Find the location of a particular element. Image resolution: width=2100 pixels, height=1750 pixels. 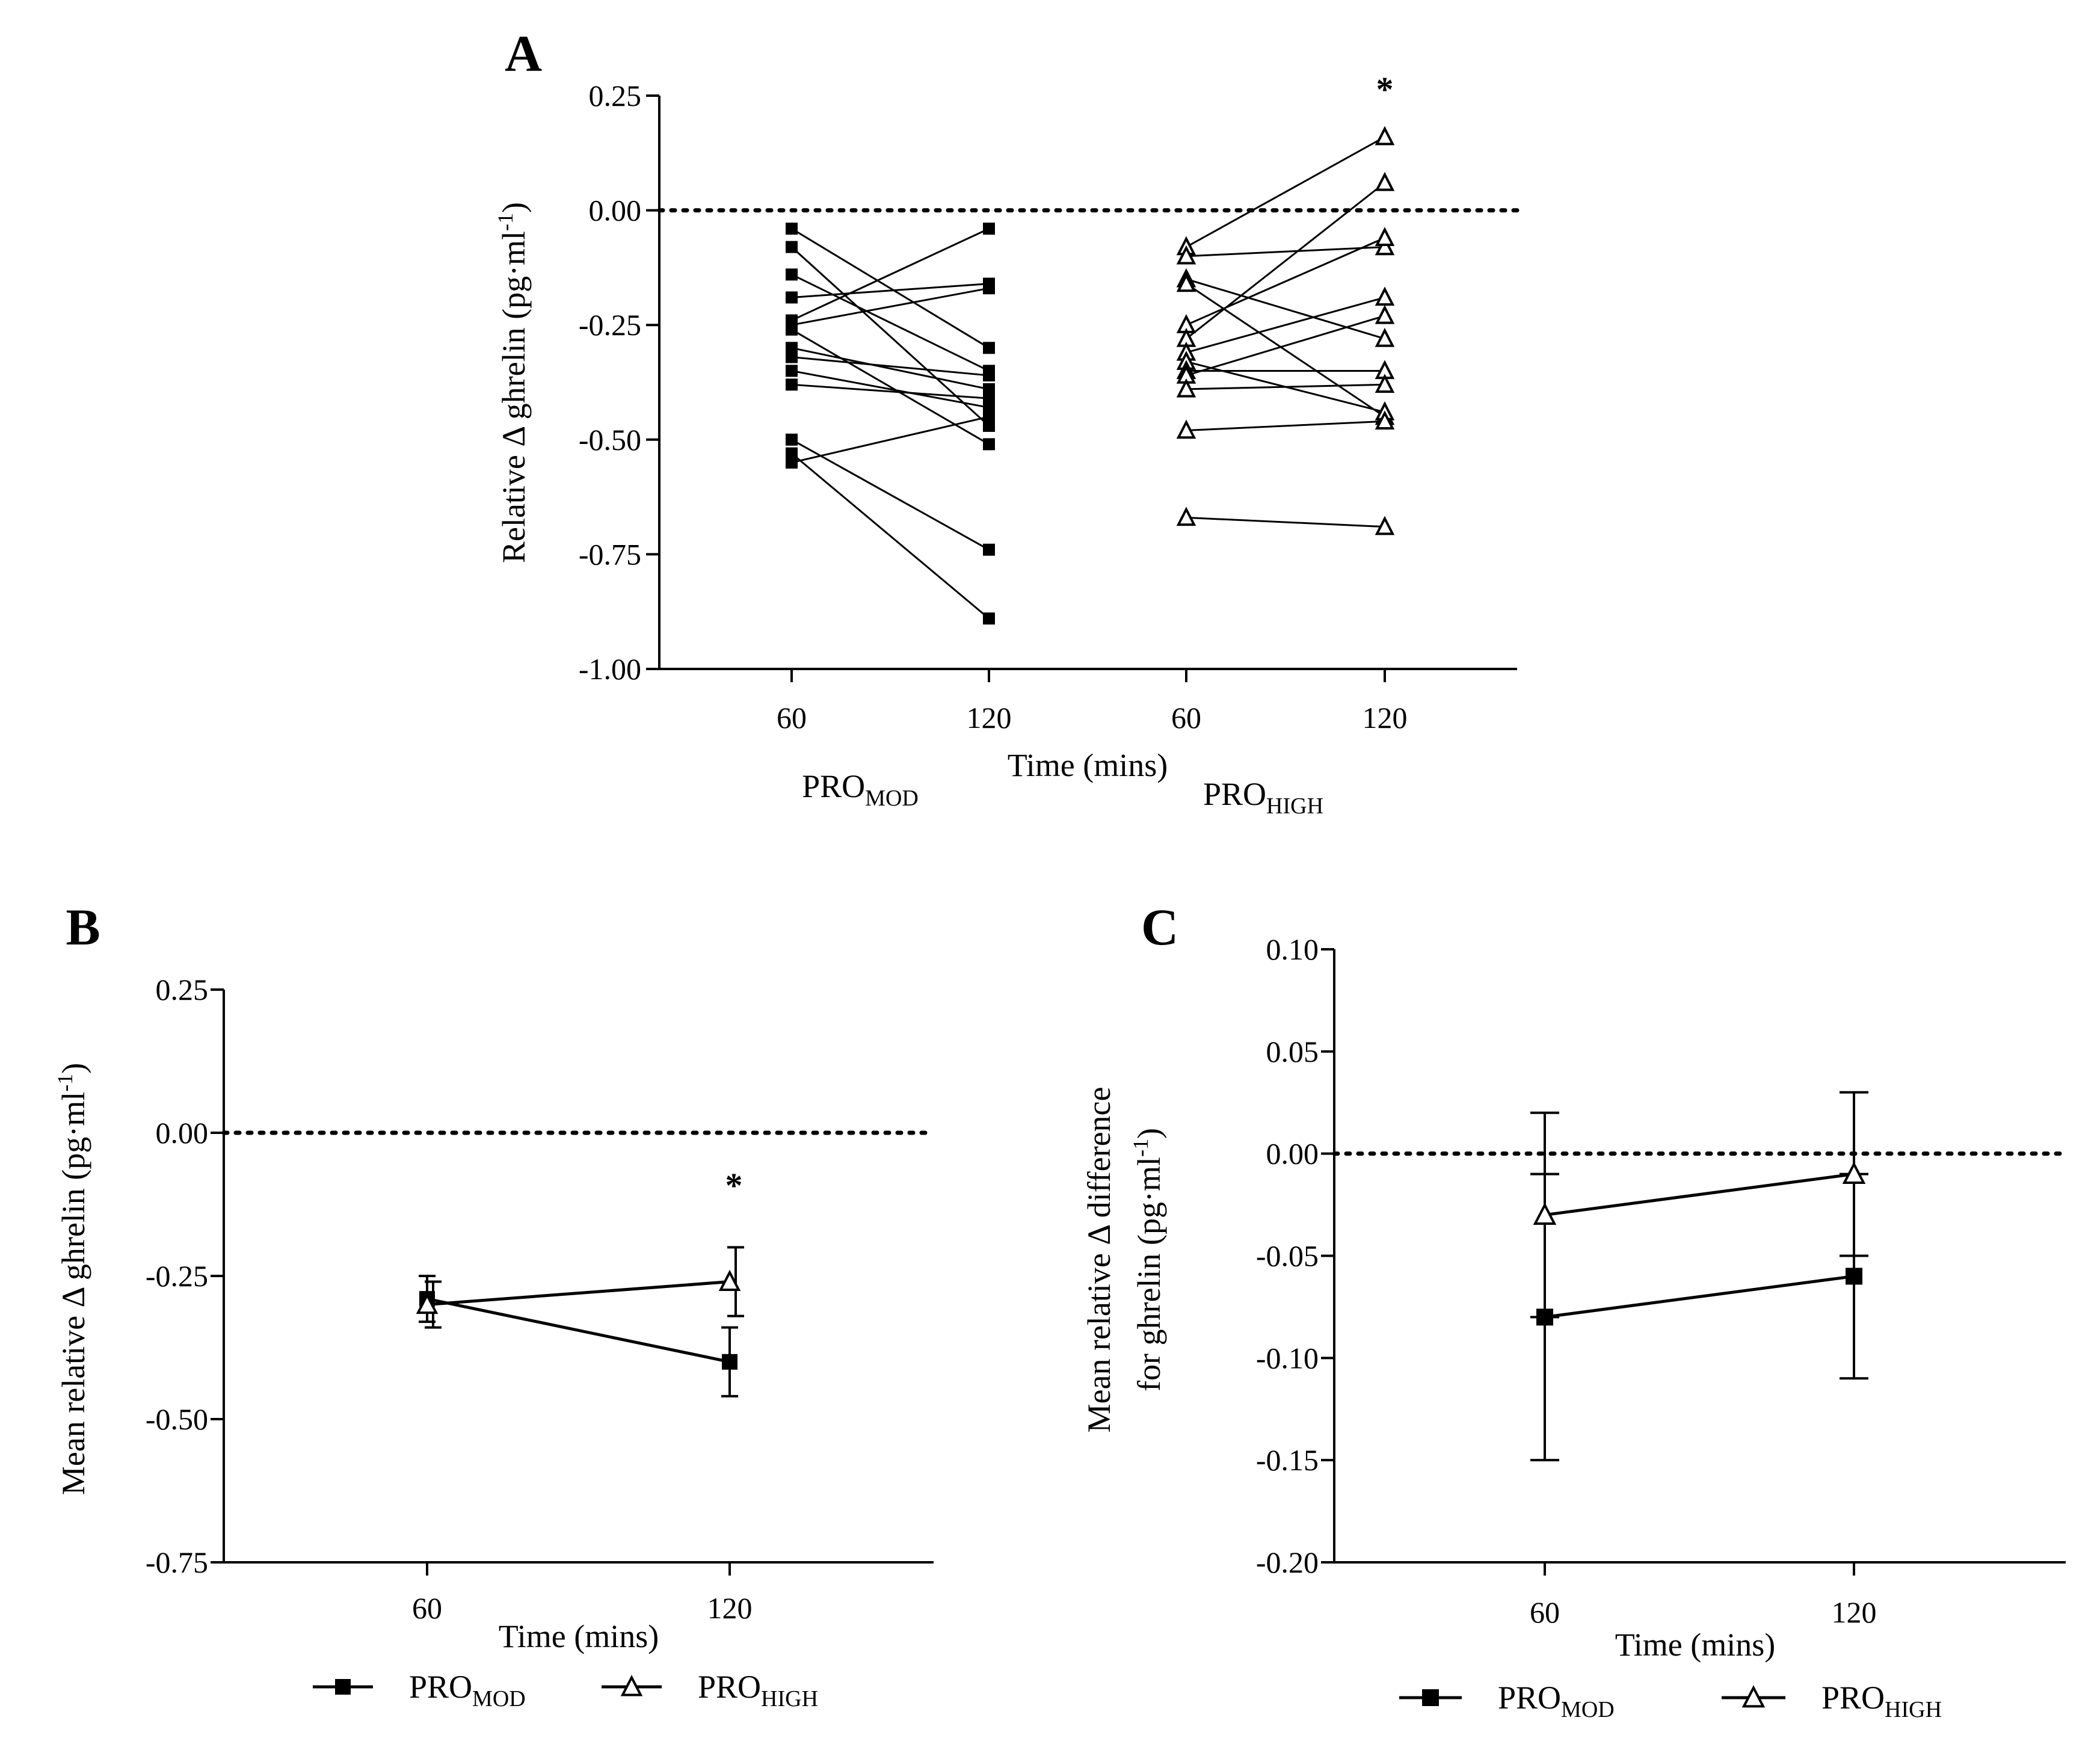

y-axis-title: Mean relative Δ ghrelin (pg·ml-1) is located at coordinates (72, 1280).